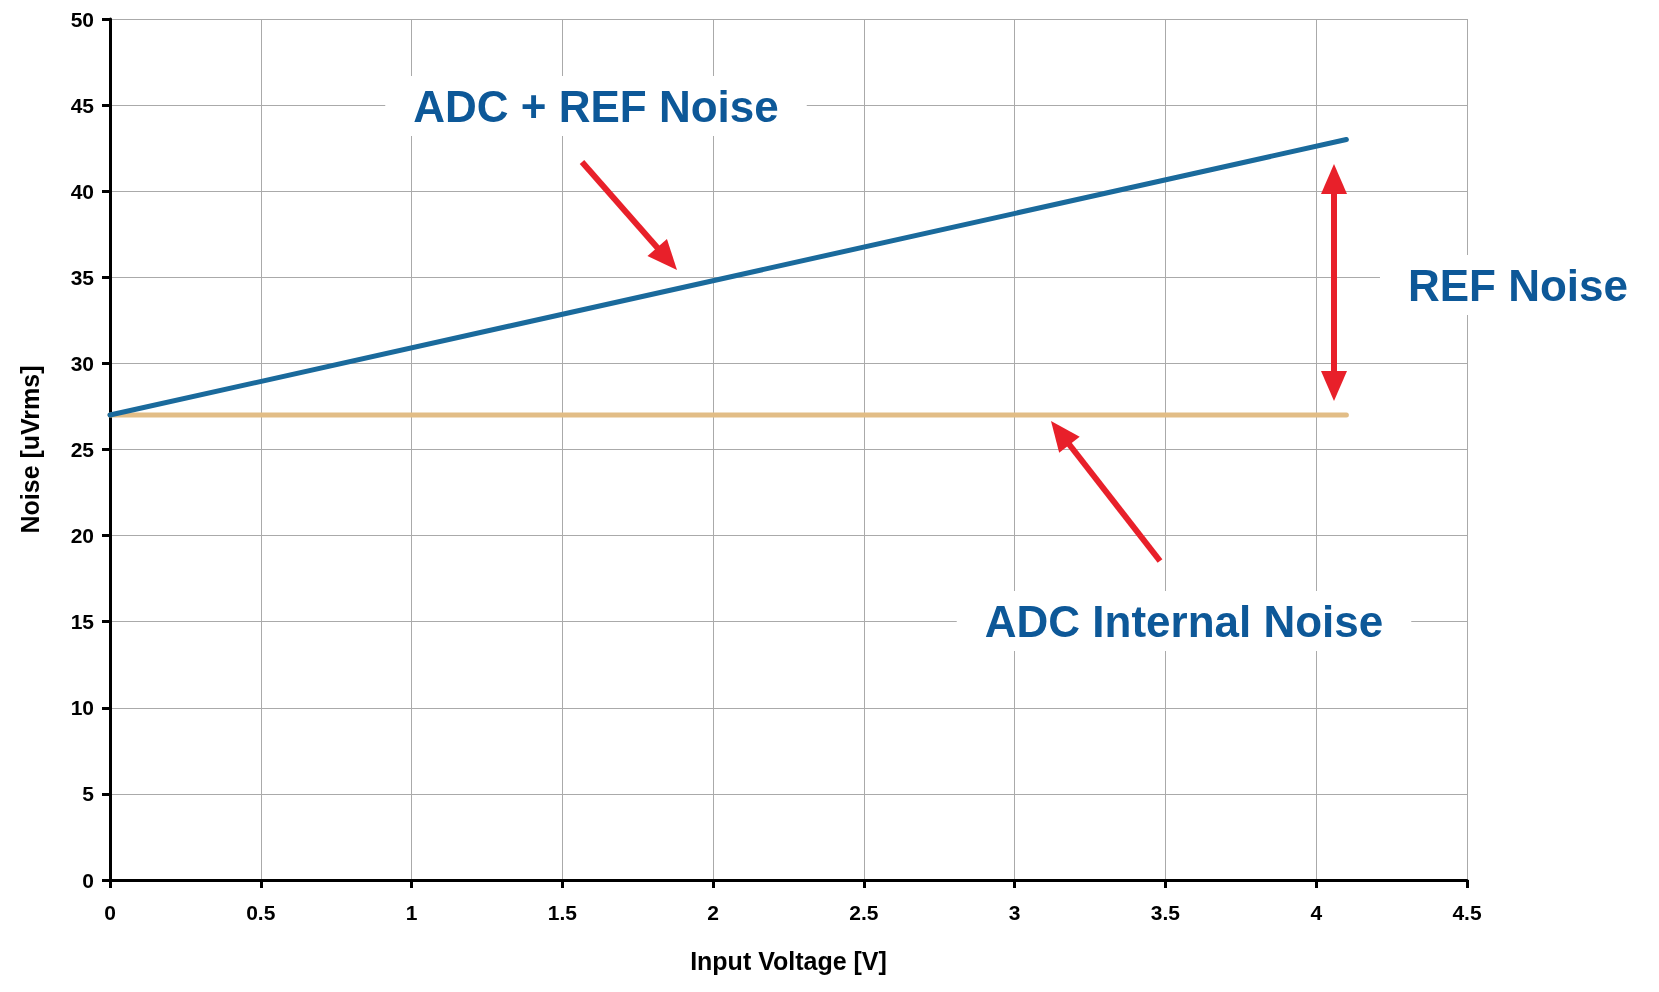  I want to click on x-tick-label: 0, so click(110, 912).